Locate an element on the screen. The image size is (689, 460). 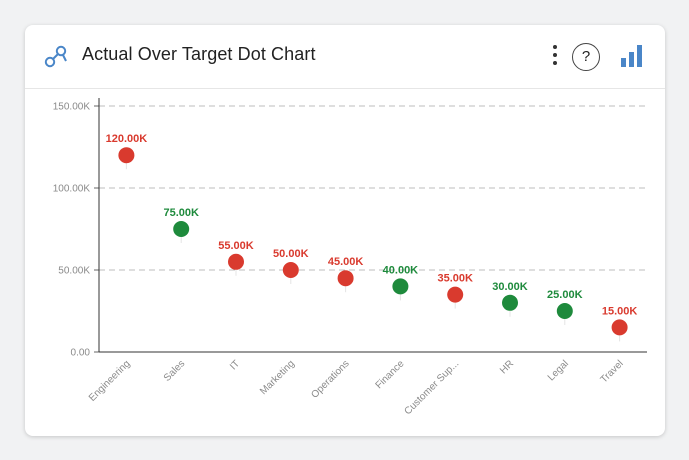
data-label: 120.00K is located at coordinates (127, 139).